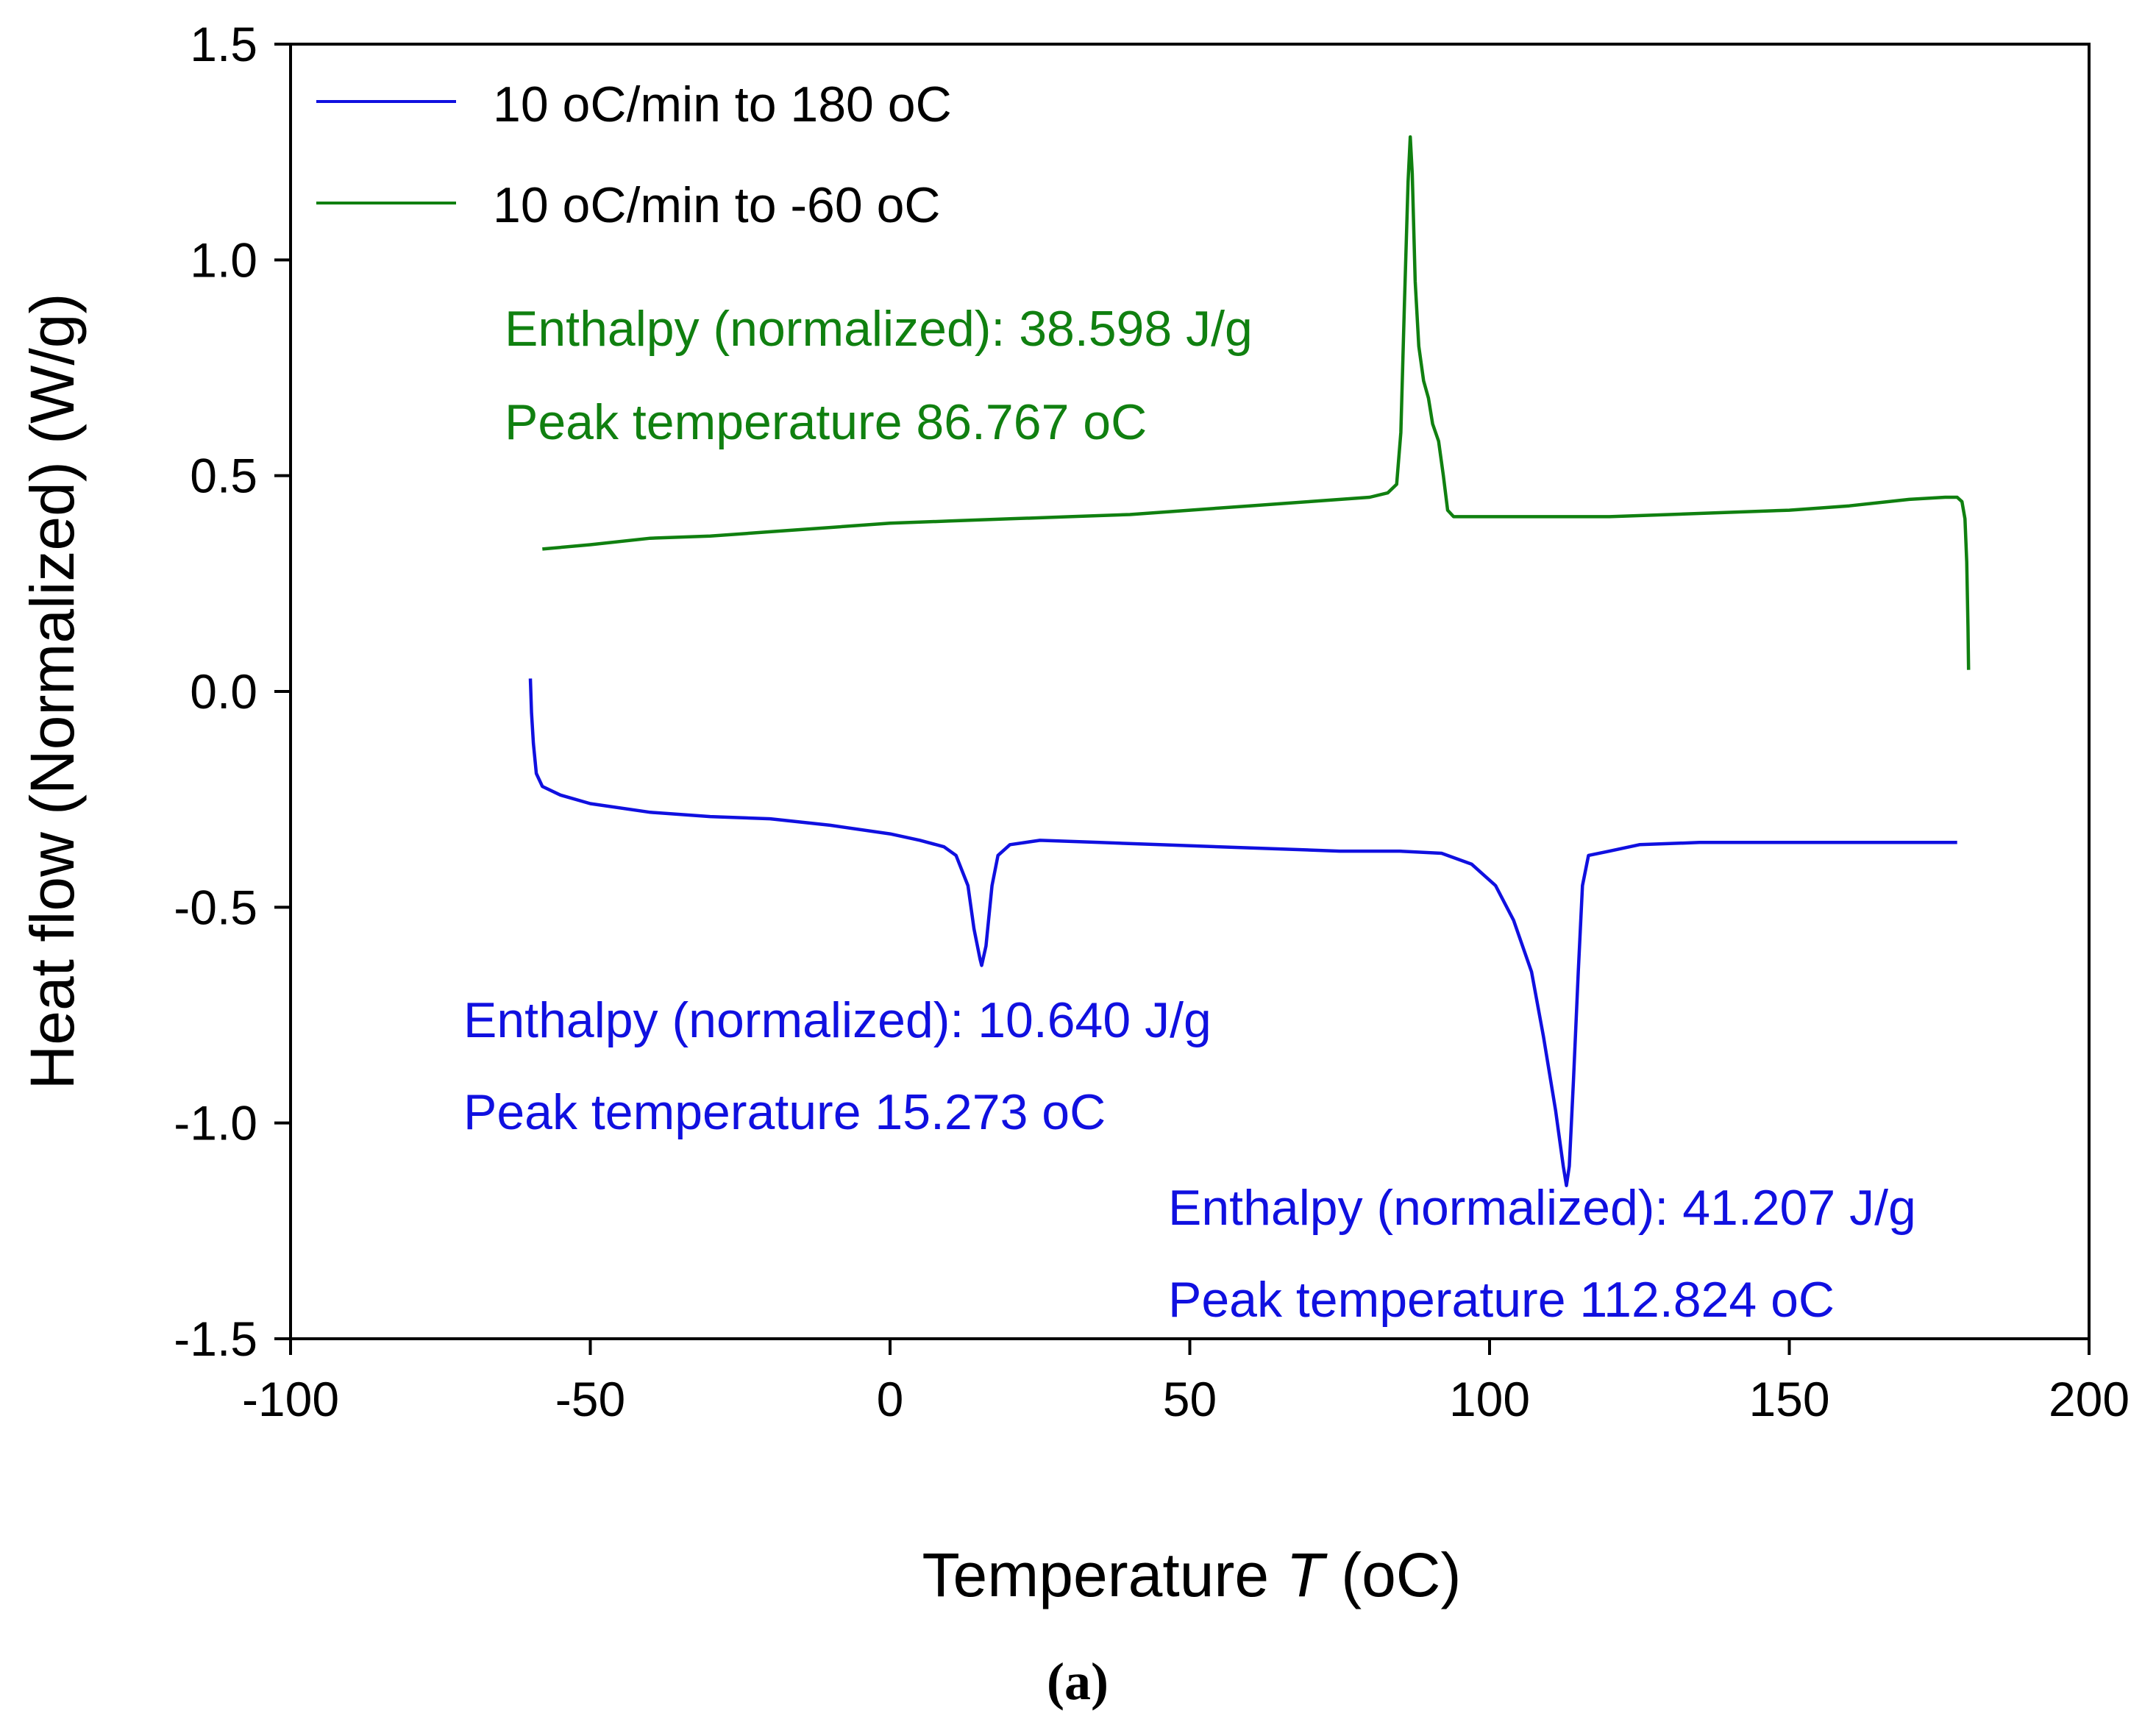 The image size is (2156, 1722). What do you see at coordinates (216, 907) in the screenshot?
I see `y-tick-label: -0.5` at bounding box center [216, 907].